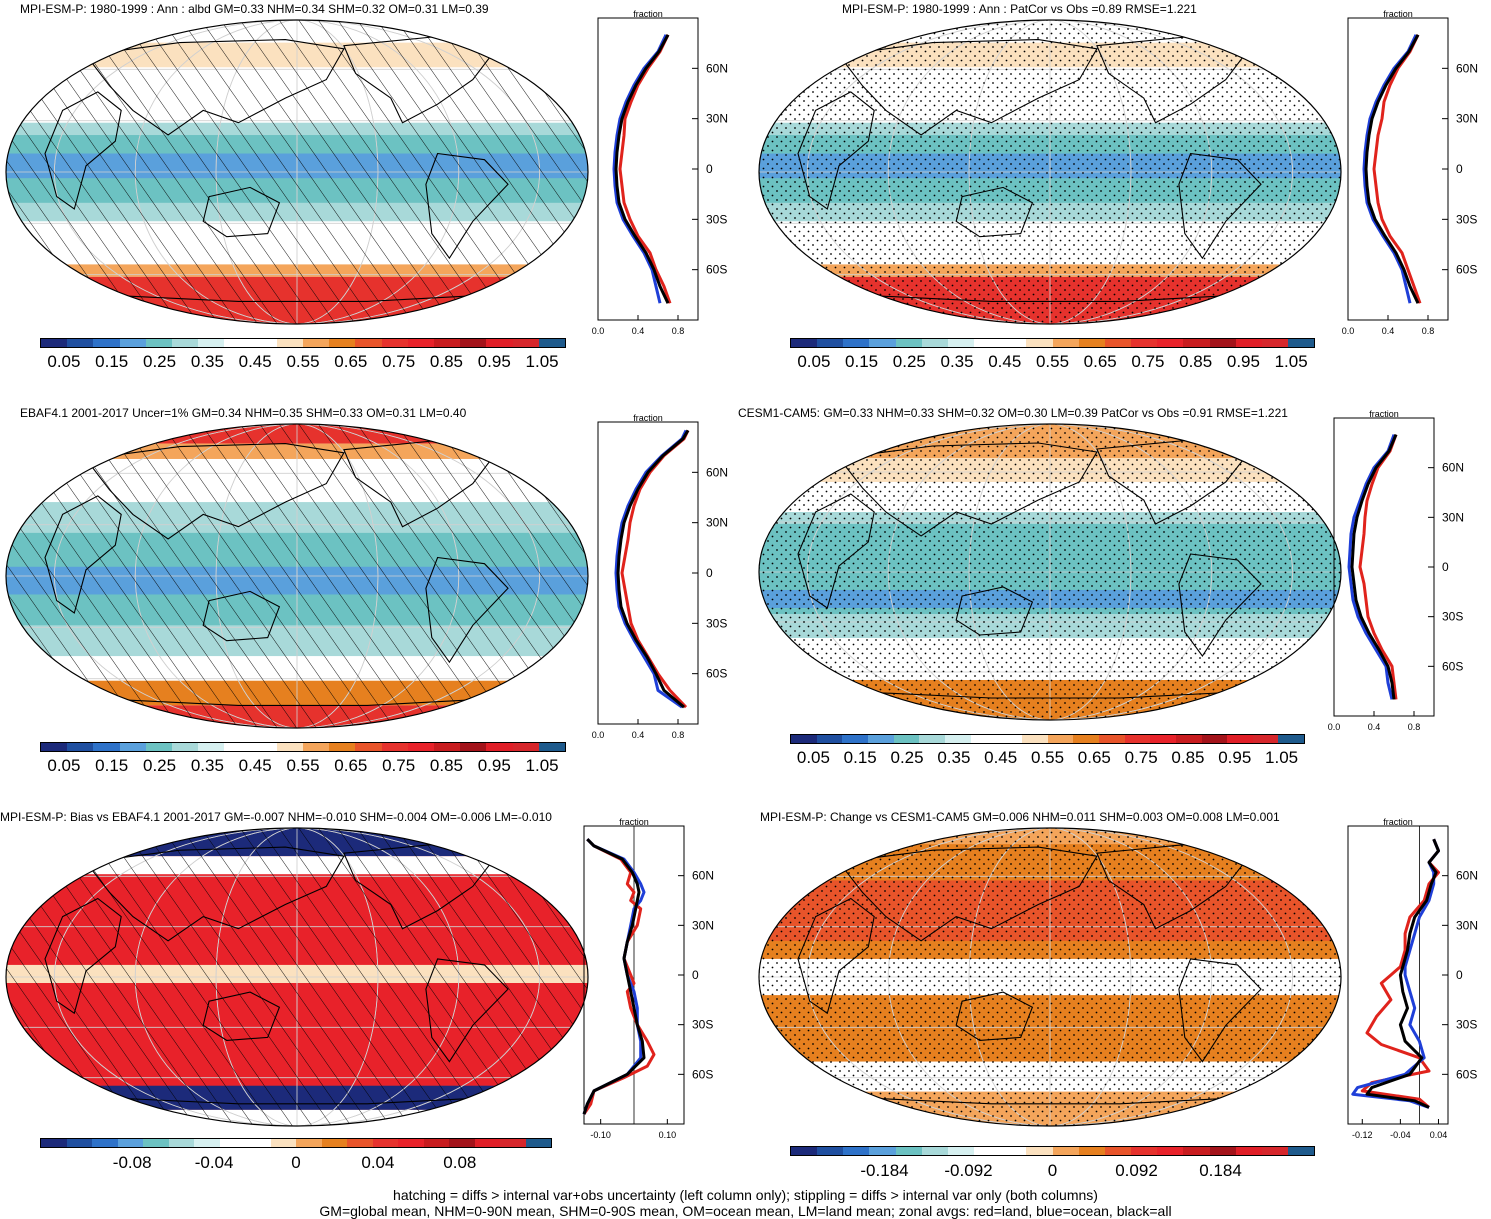 The width and height of the screenshot is (1491, 1219). Describe the element at coordinates (255, 362) in the screenshot. I see `colorbar-label: 0.45` at that location.